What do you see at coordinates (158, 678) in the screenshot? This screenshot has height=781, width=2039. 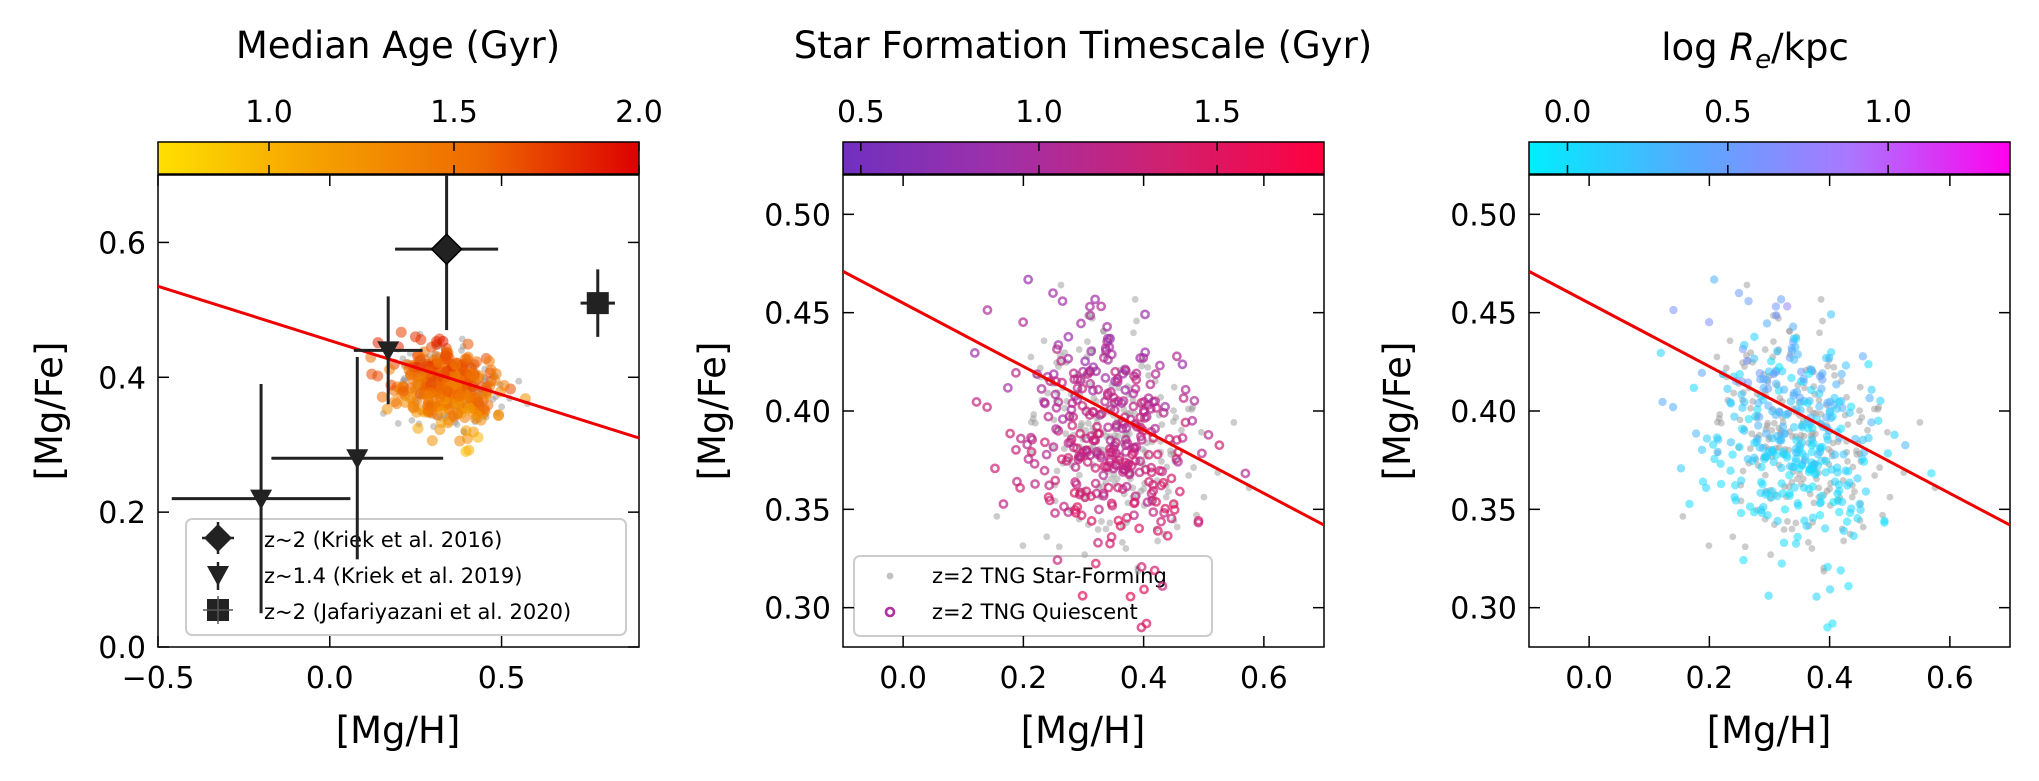 I see `x-tick-label: −0.5` at bounding box center [158, 678].